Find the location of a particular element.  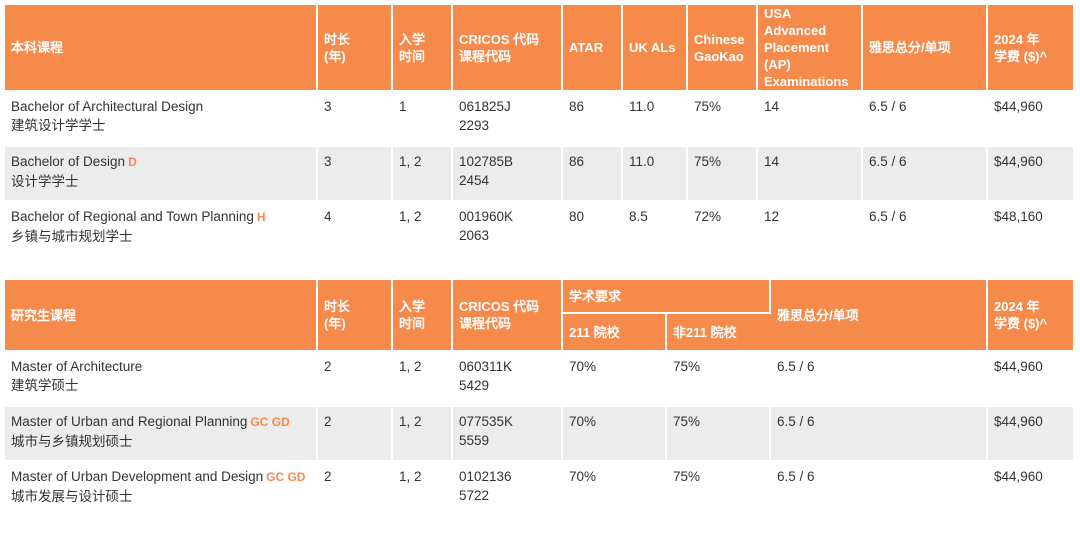

cricos-cell: 077535K 5559 is located at coordinates (507, 434).